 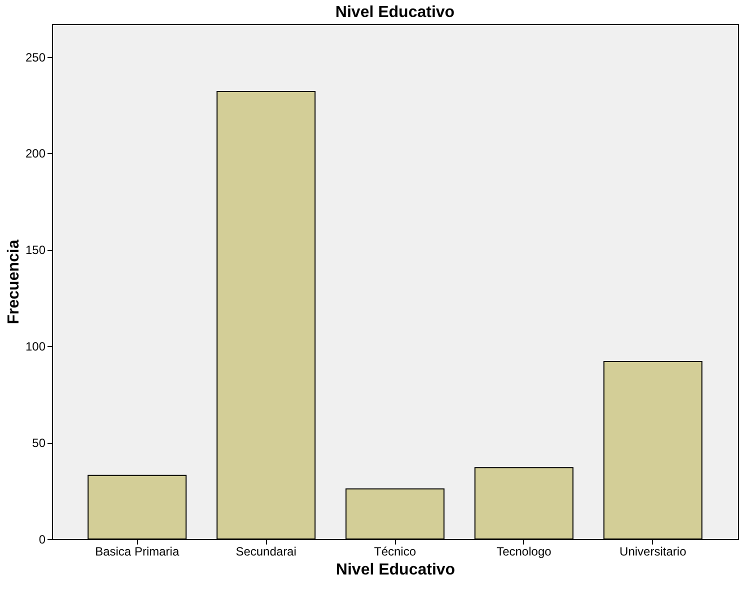 What do you see at coordinates (42, 539) in the screenshot?
I see `y-tick-label: 0` at bounding box center [42, 539].